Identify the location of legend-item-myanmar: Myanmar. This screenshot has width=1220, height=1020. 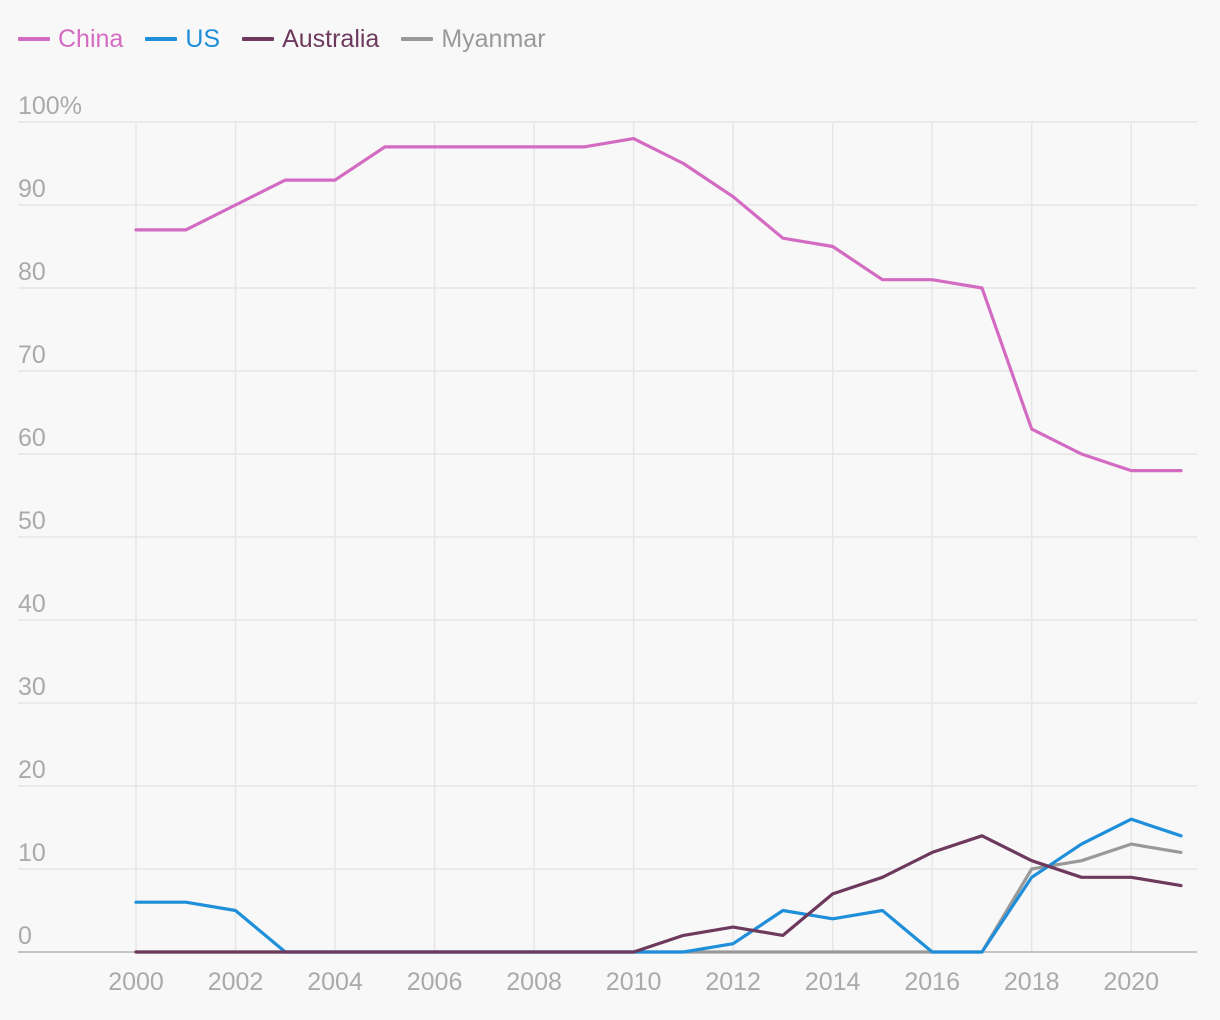
(473, 39).